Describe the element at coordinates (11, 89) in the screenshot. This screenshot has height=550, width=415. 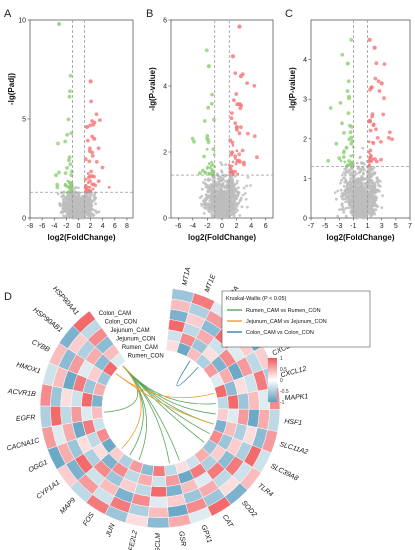
I see `y-axis-label: -lg(Padj)` at that location.